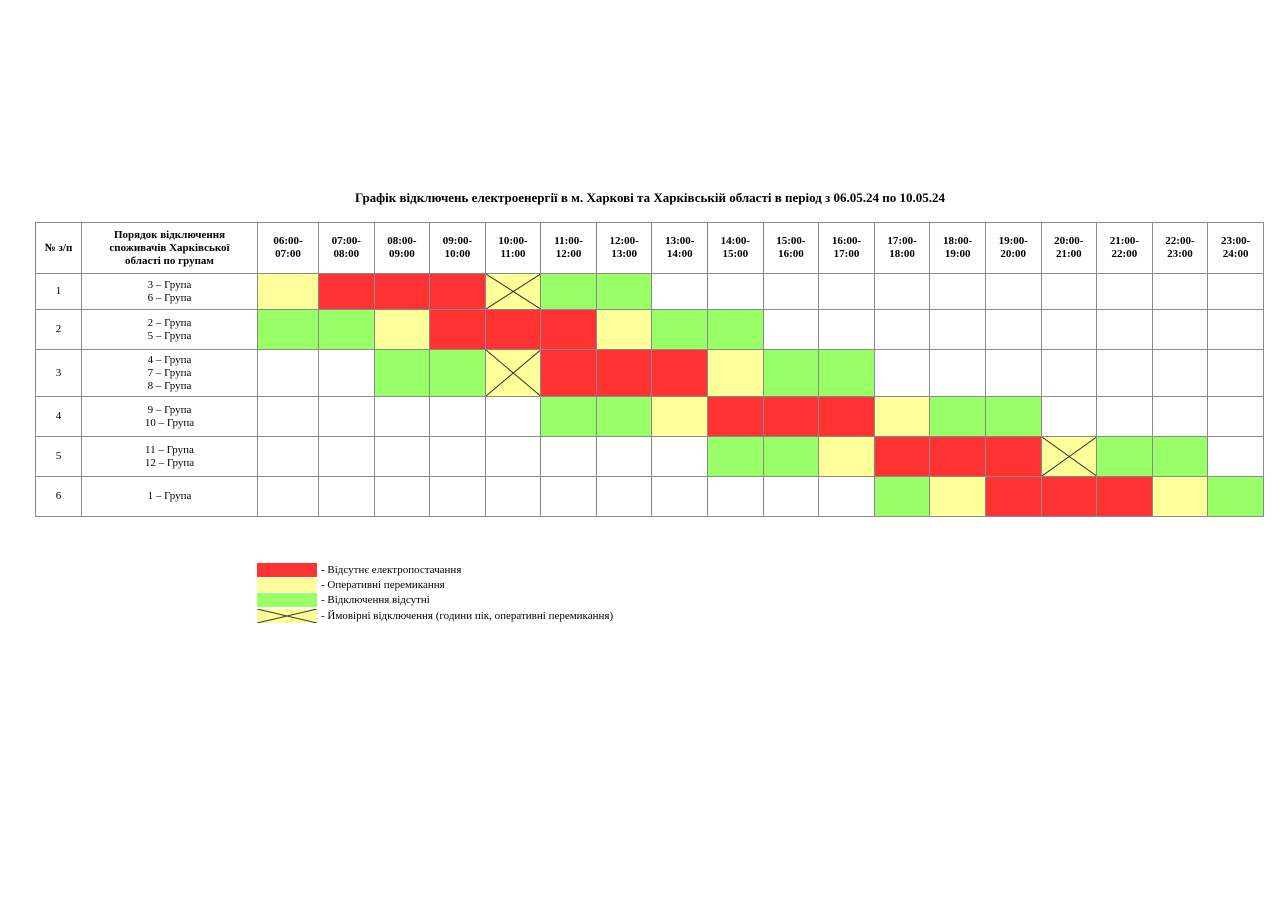 This screenshot has height=905, width=1280. I want to click on text-line: 22:00, so click(1124, 254).